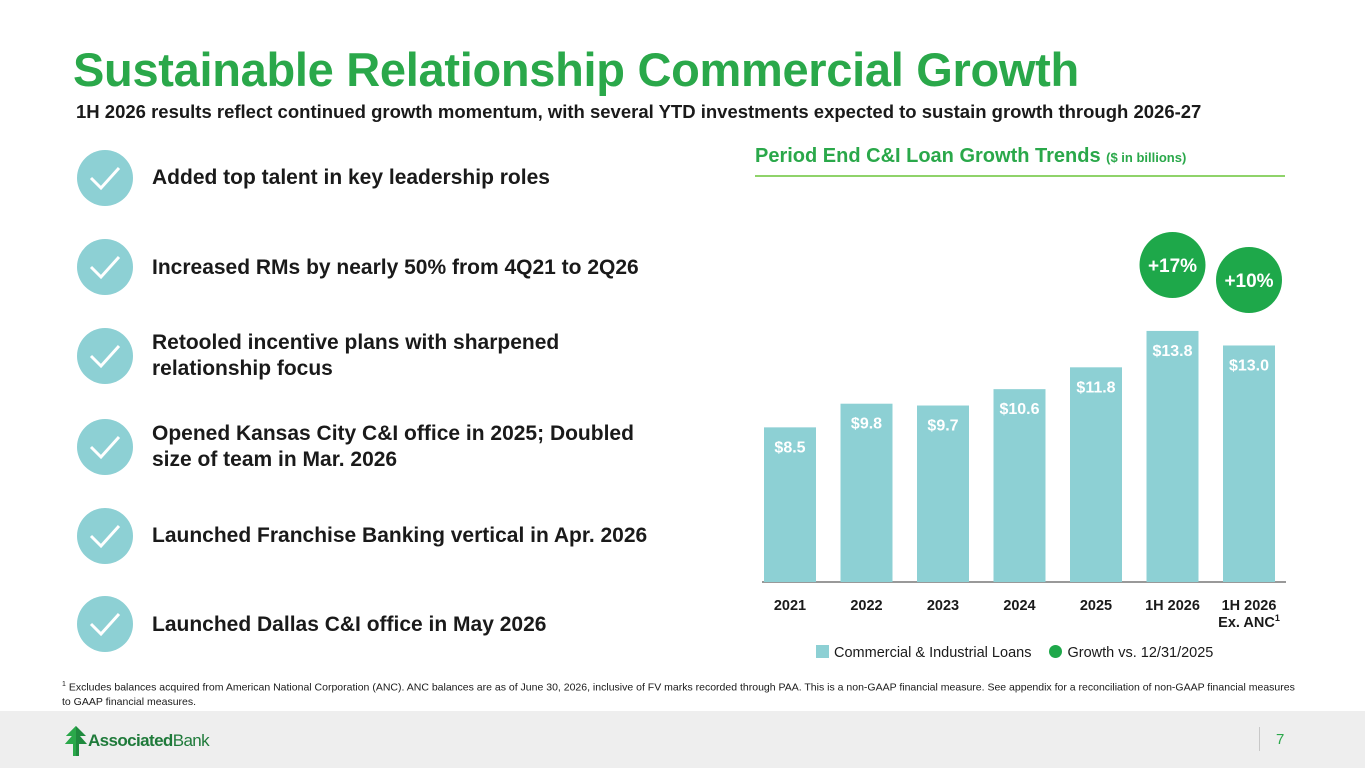 The width and height of the screenshot is (1365, 768). What do you see at coordinates (1280, 739) in the screenshot?
I see `page-number: 7` at bounding box center [1280, 739].